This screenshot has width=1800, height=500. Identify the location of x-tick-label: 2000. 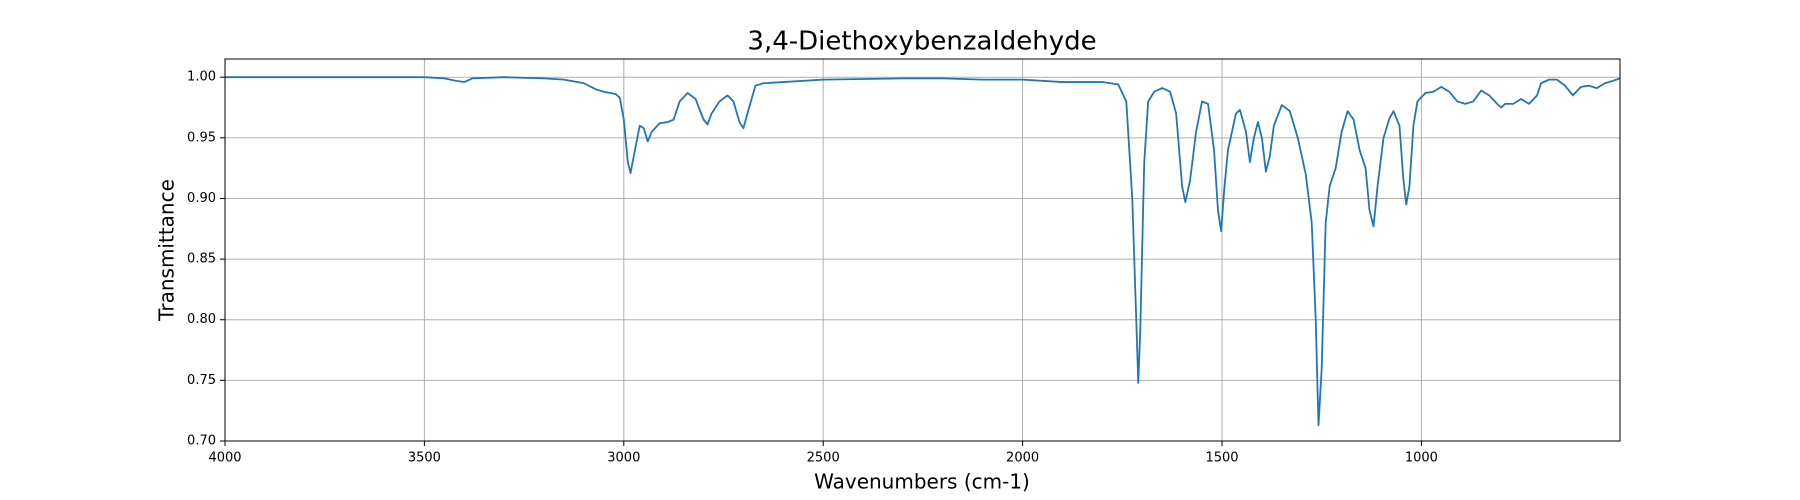
(1022, 458).